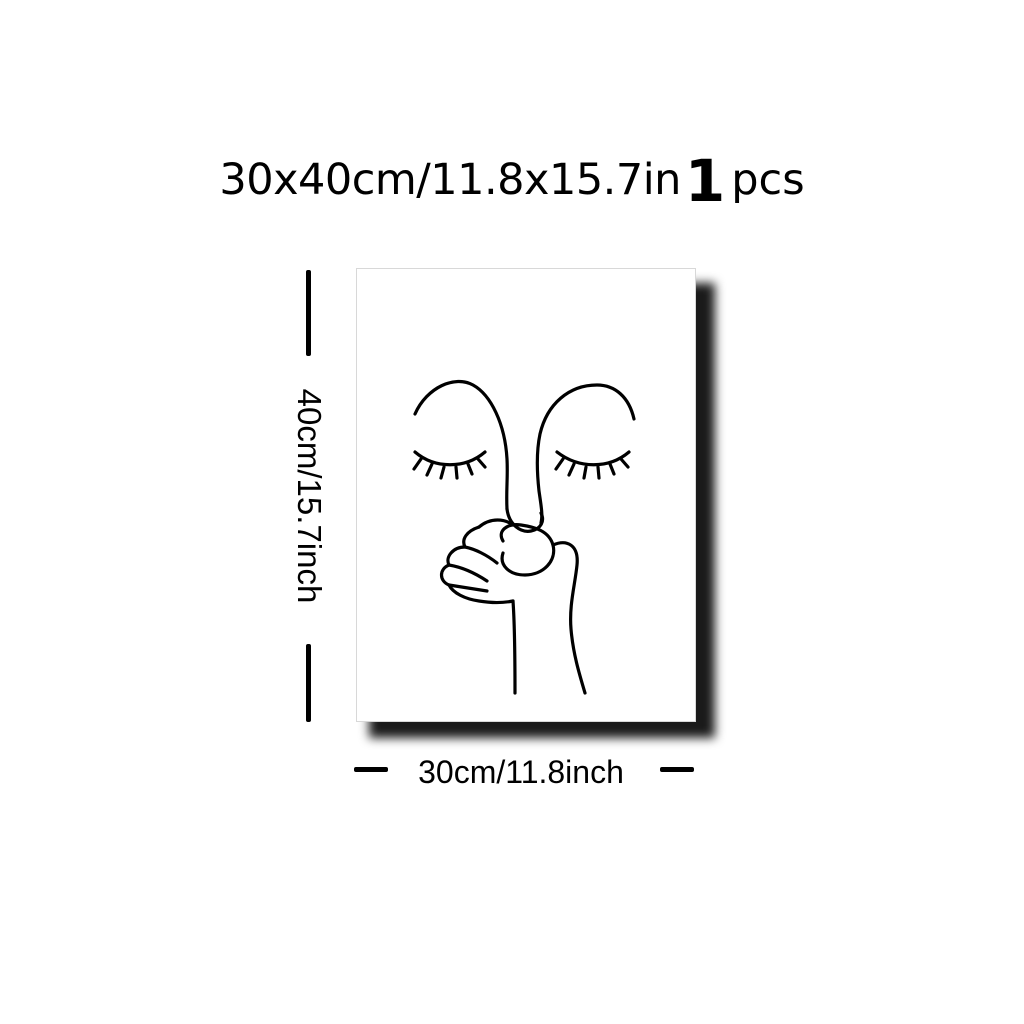 Image resolution: width=1024 pixels, height=1024 pixels. Describe the element at coordinates (449, 468) in the screenshot. I see `left-eye-lashes` at that location.